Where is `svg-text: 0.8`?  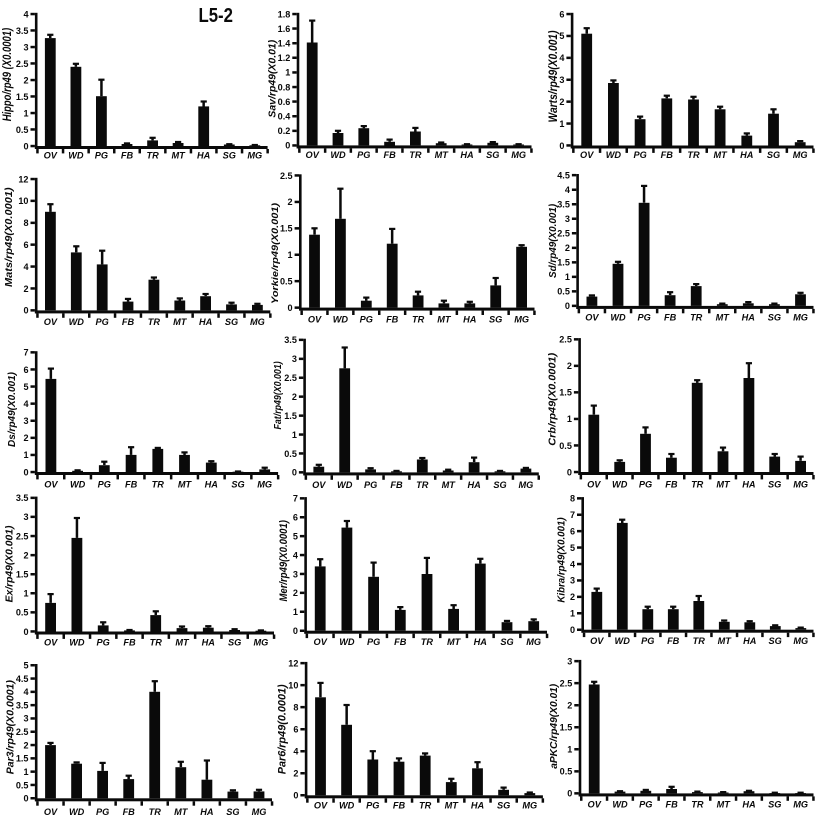 svg-text: 0.8 is located at coordinates (284, 87).